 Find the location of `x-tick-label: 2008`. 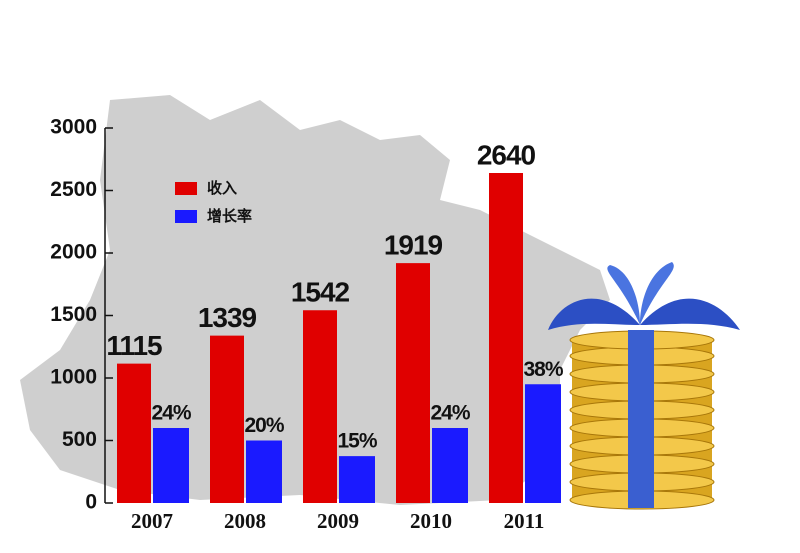

x-tick-label: 2008 is located at coordinates (245, 521).